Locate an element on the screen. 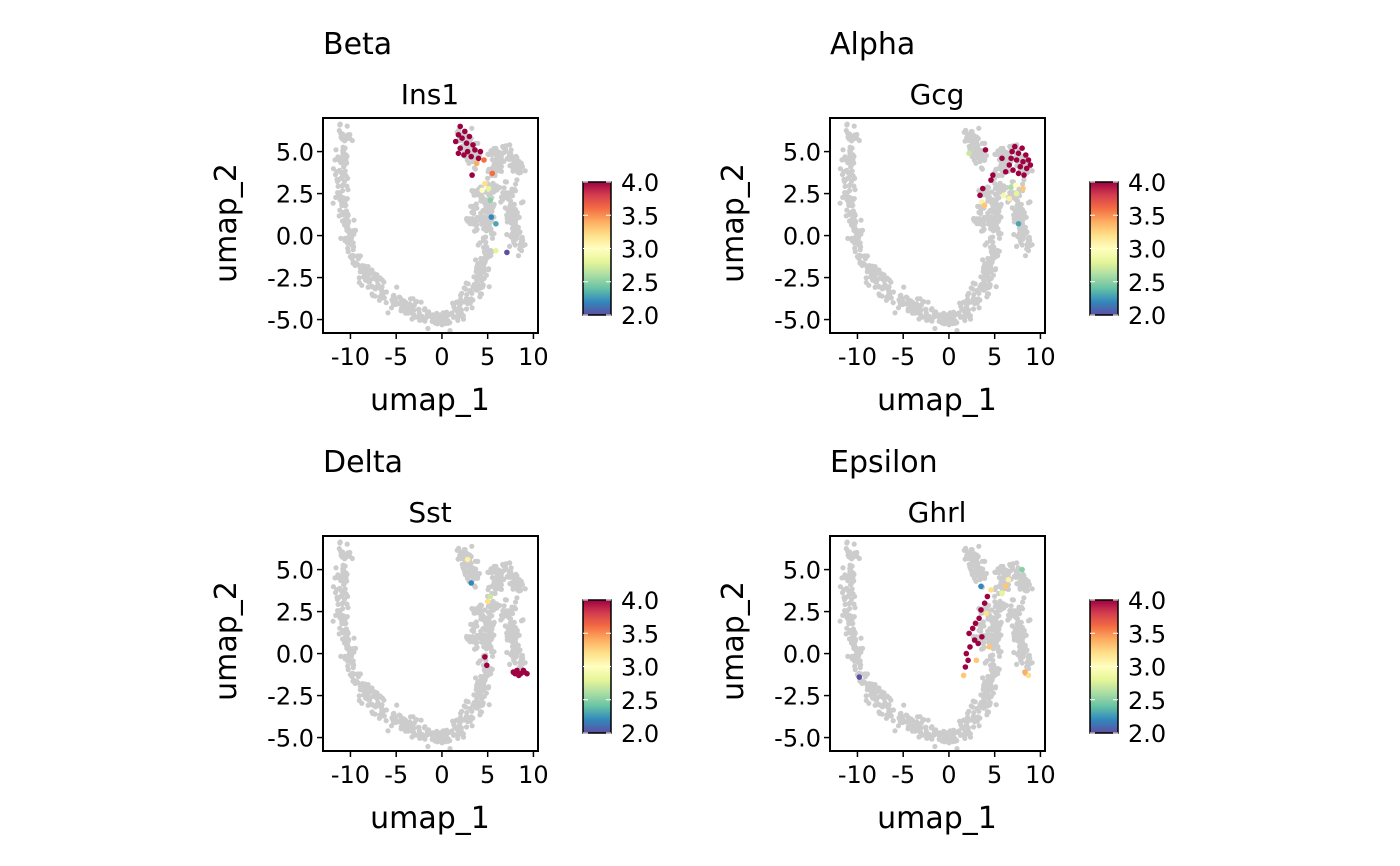 The height and width of the screenshot is (866, 1400). y-axis-label: umap_2 is located at coordinates (733, 641).